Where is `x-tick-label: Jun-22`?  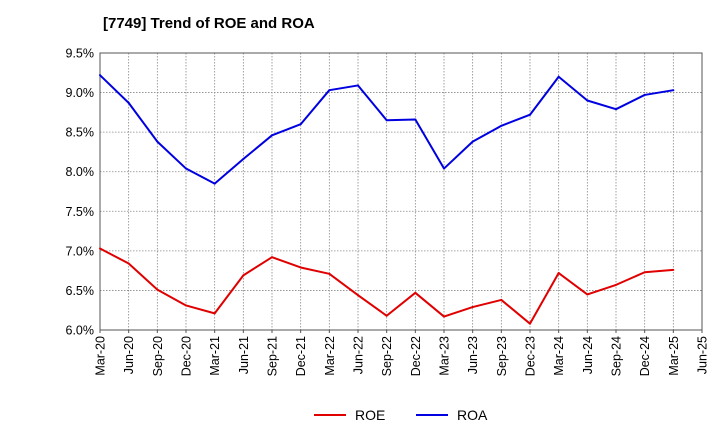 x-tick-label: Jun-22 is located at coordinates (359, 355).